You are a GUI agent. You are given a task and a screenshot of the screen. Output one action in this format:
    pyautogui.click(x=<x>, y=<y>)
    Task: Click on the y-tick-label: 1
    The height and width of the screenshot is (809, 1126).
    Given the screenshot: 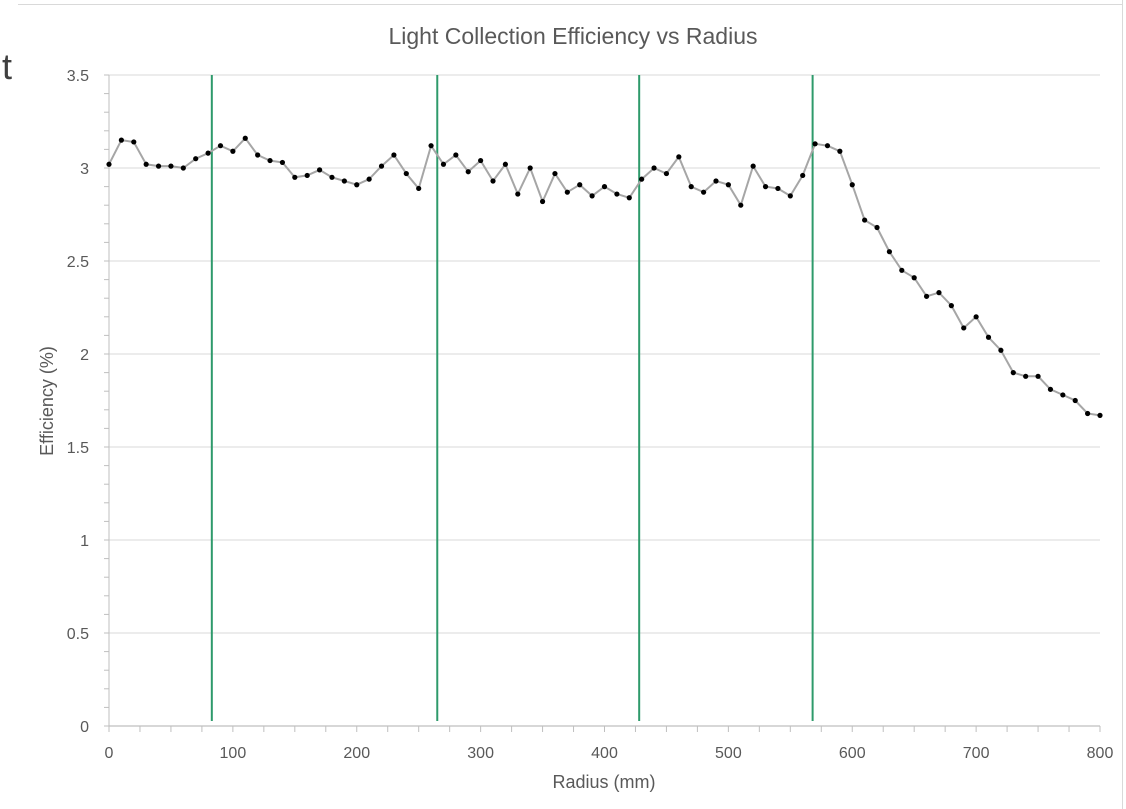 What is the action you would take?
    pyautogui.click(x=84, y=541)
    